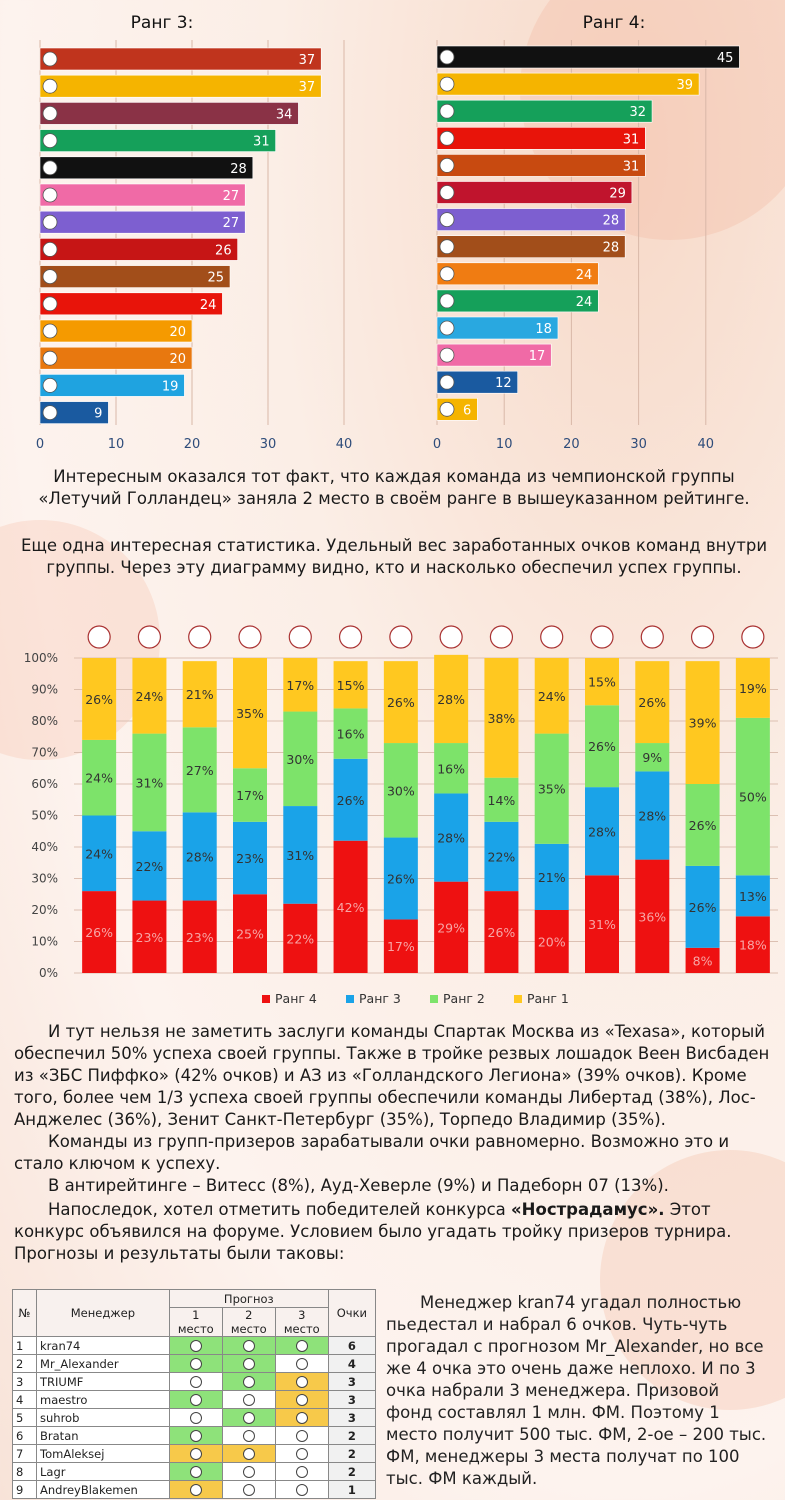 This screenshot has width=785, height=1500. I want to click on points-value: 2, so click(352, 1471).